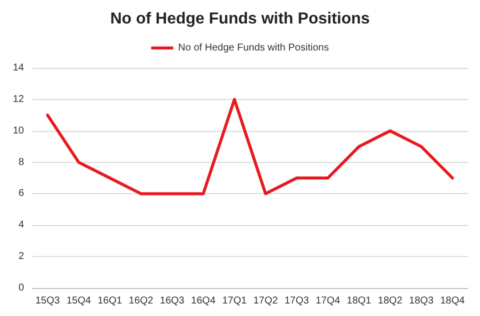  I want to click on y-tick-label: 8, so click(21, 162).